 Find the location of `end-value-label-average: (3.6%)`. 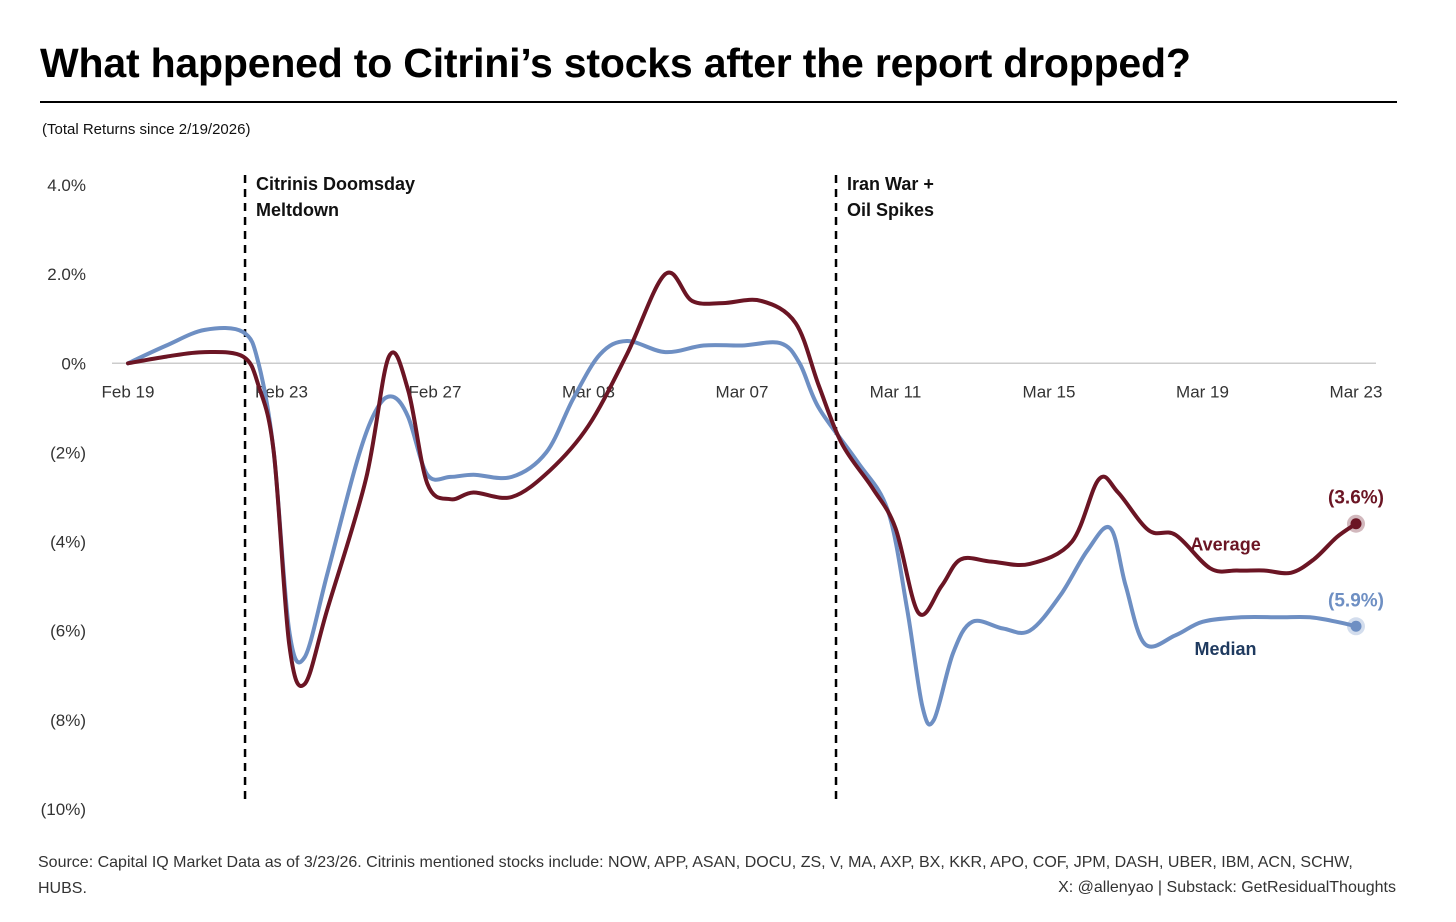

end-value-label-average: (3.6%) is located at coordinates (1356, 498).